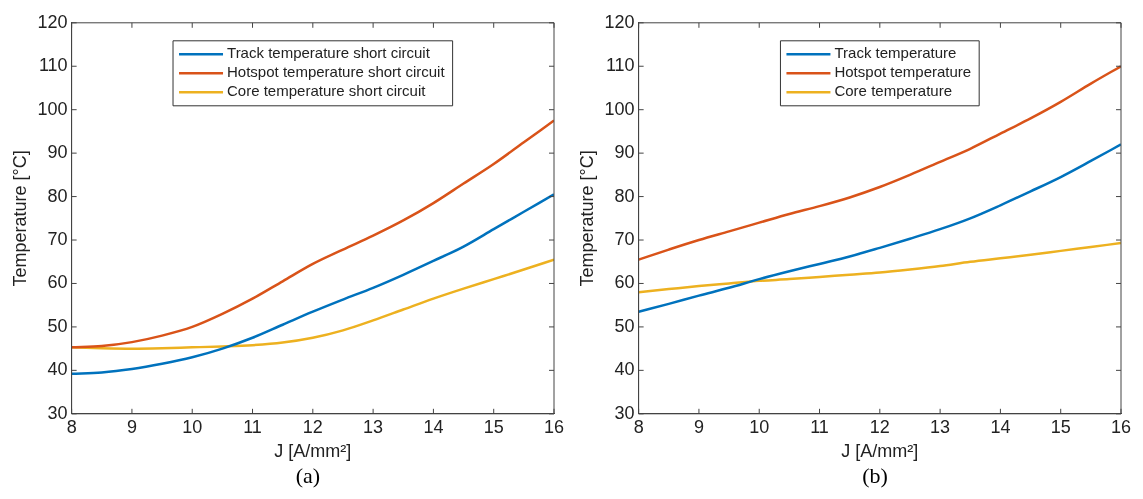  Describe the element at coordinates (329, 53) in the screenshot. I see `legend-label: Track temperature short circuit` at that location.